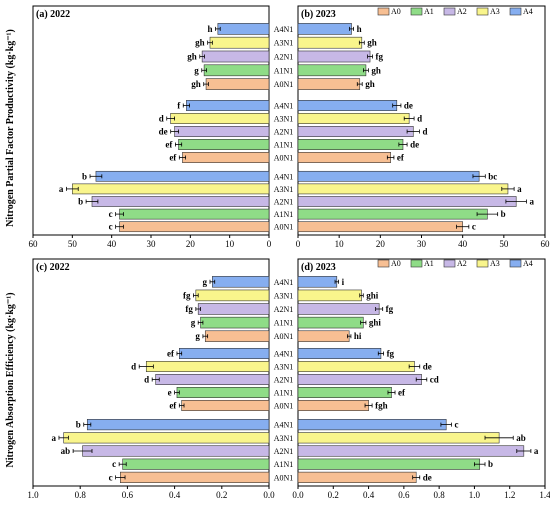 This screenshot has width=550, height=507. Describe the element at coordinates (318, 14) in the screenshot. I see `panel-title: (b) 2023` at that location.